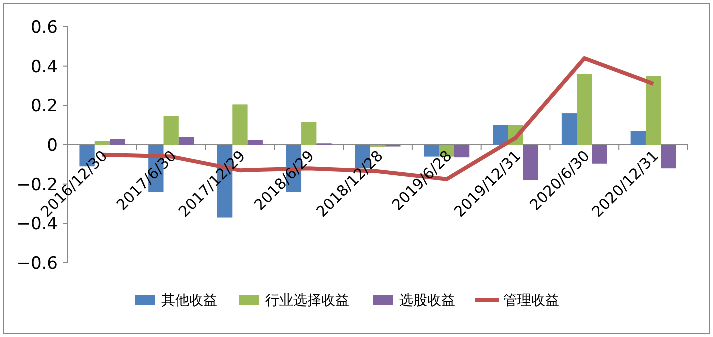 Image resolution: width=713 pixels, height=337 pixels. I want to click on legend-label: 行业选择收益, so click(308, 301).